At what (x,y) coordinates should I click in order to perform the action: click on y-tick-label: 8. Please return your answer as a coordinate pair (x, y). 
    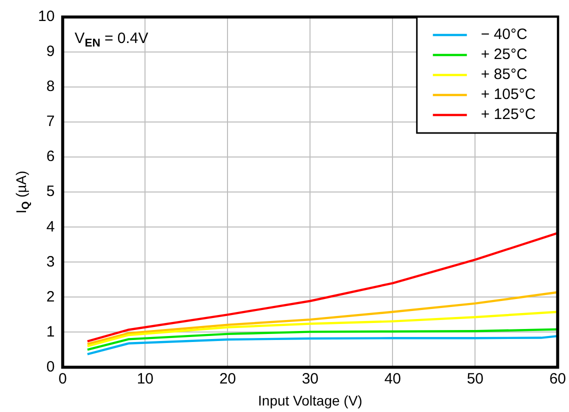
    Looking at the image, I should click on (50, 87).